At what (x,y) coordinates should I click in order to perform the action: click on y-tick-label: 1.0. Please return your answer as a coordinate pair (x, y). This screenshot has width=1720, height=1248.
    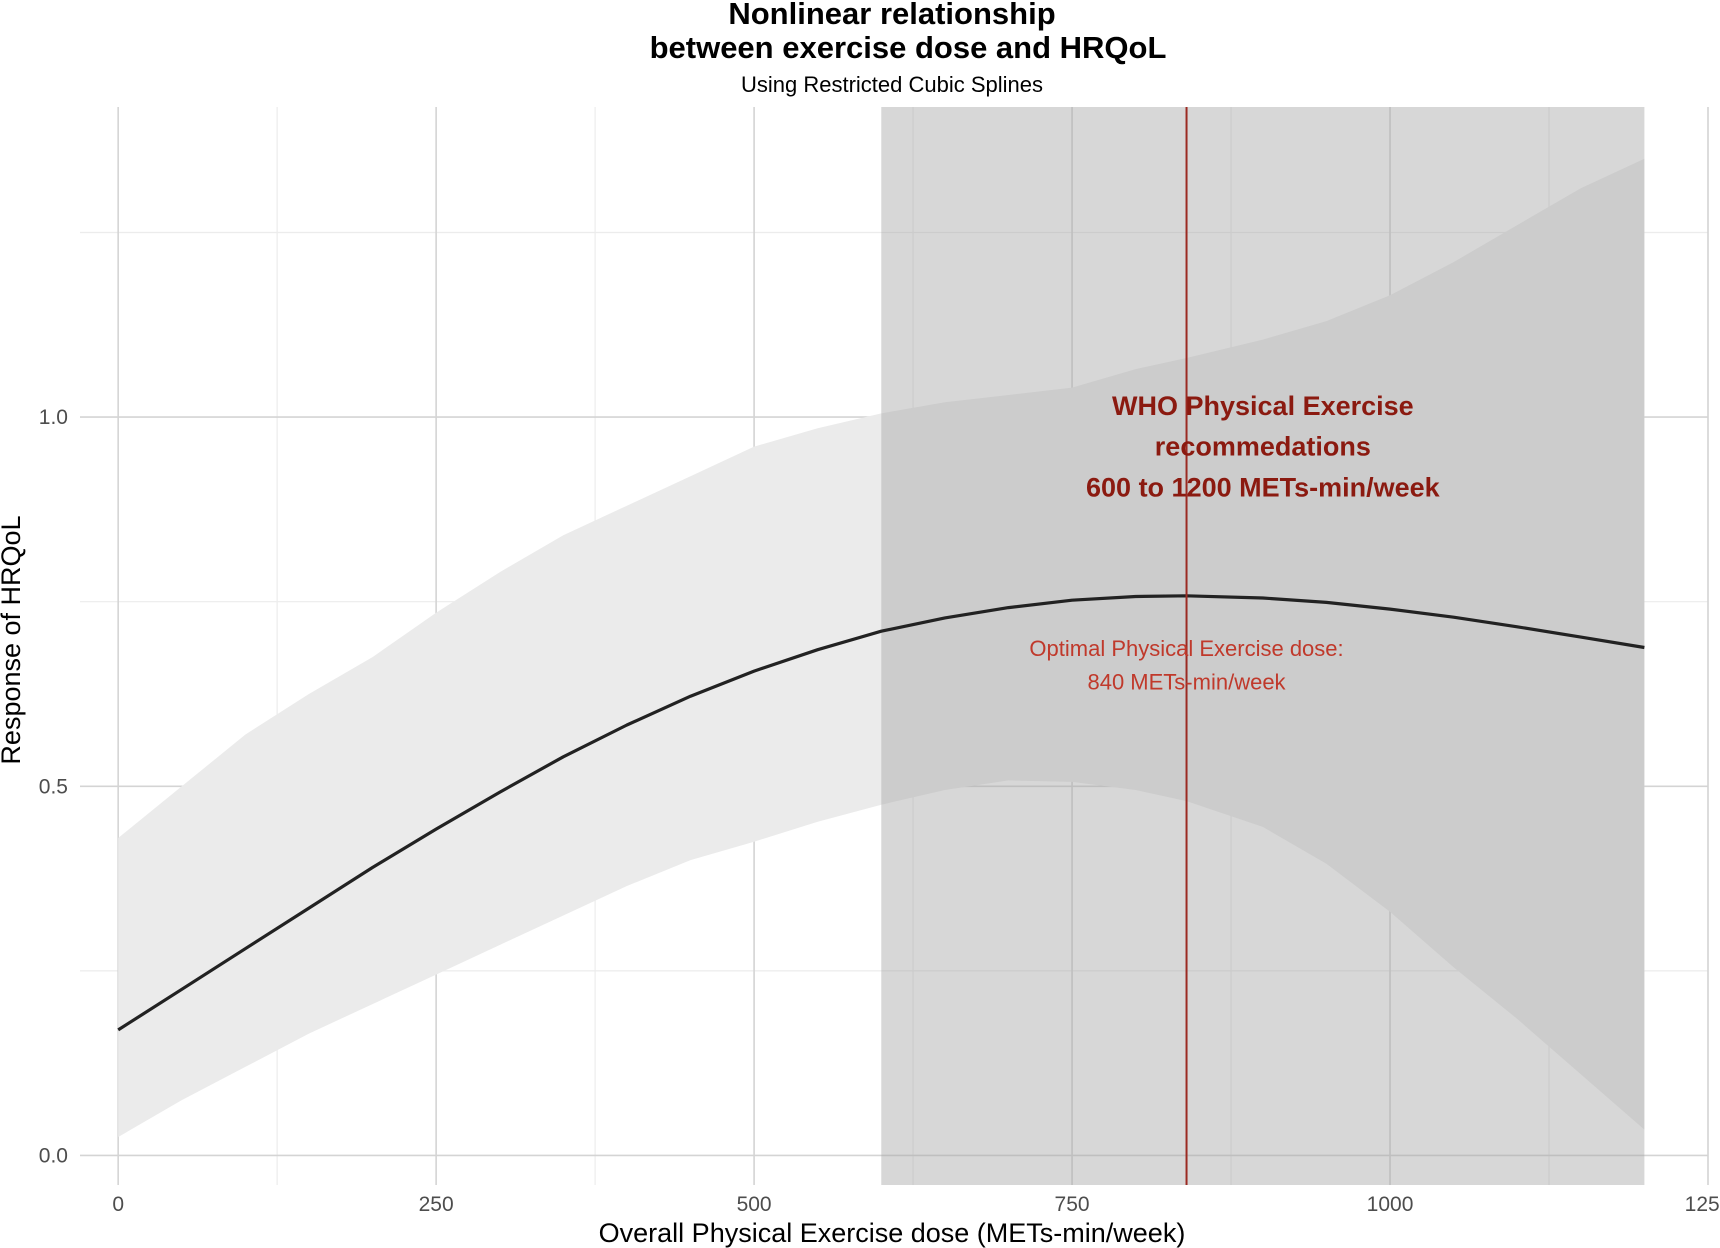
    Looking at the image, I should click on (53, 417).